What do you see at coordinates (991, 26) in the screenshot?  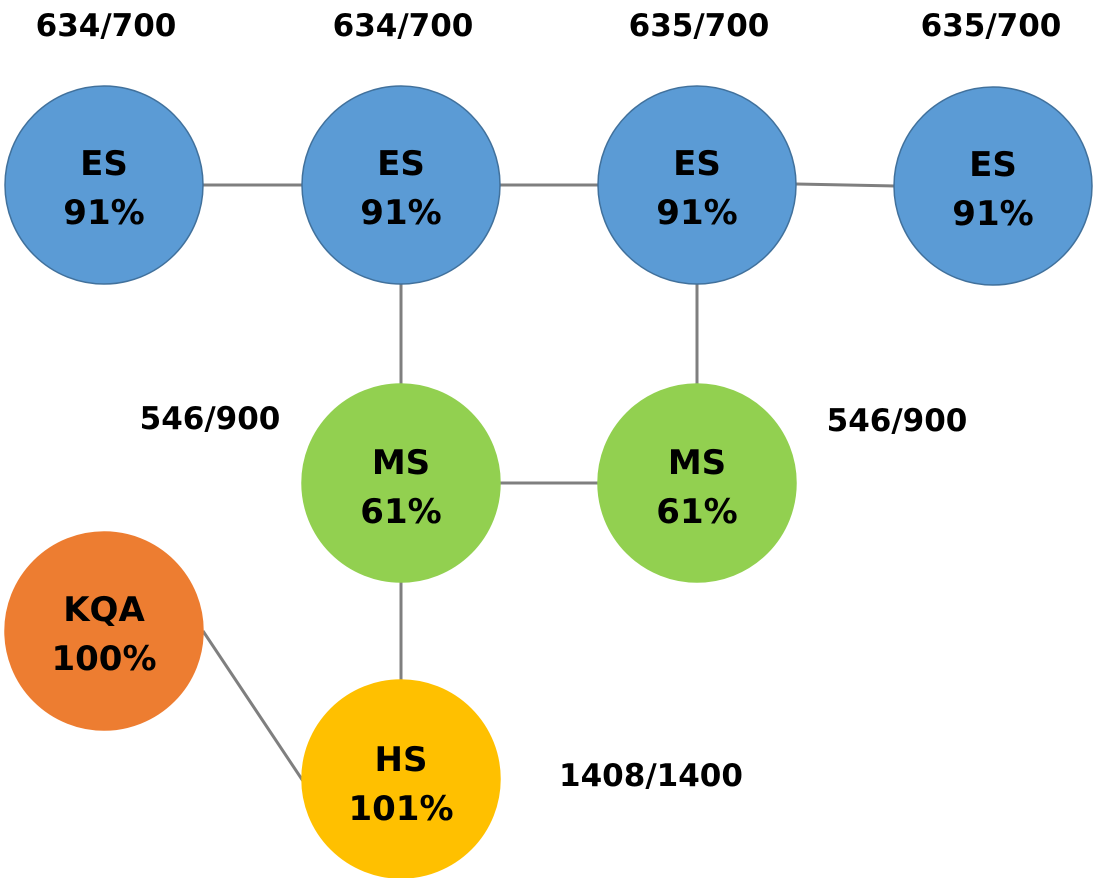 I see `capacity-es-4: 635/700` at bounding box center [991, 26].